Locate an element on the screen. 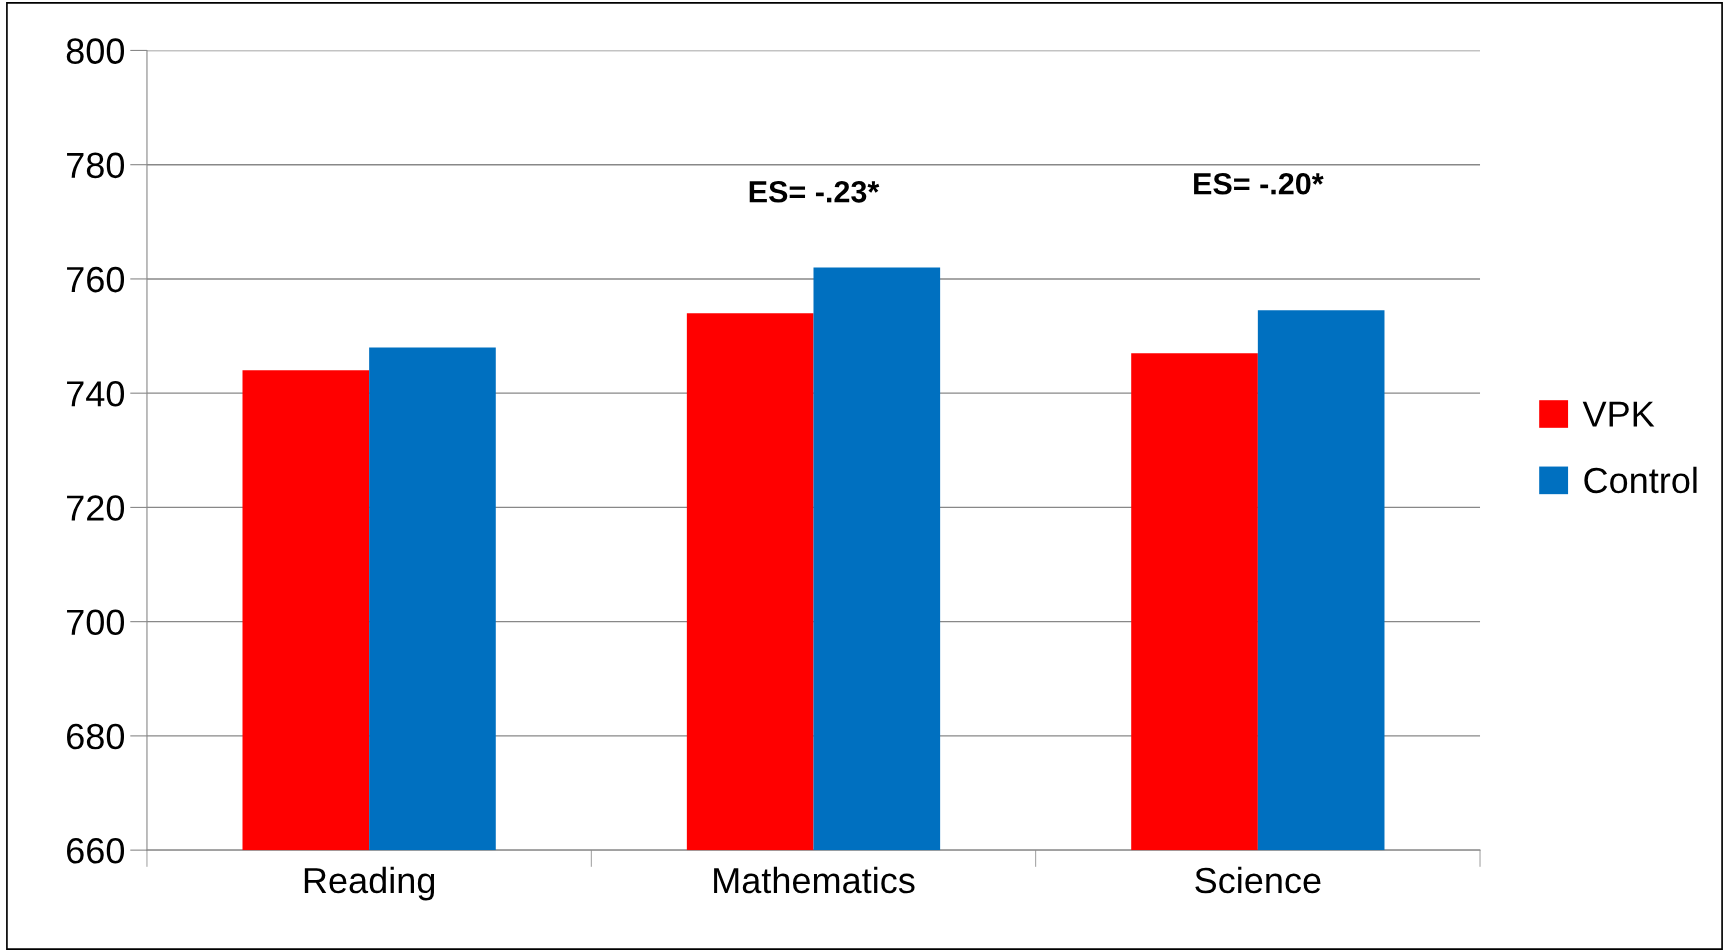 The image size is (1729, 952). y-tick-label: 800 is located at coordinates (95, 51).